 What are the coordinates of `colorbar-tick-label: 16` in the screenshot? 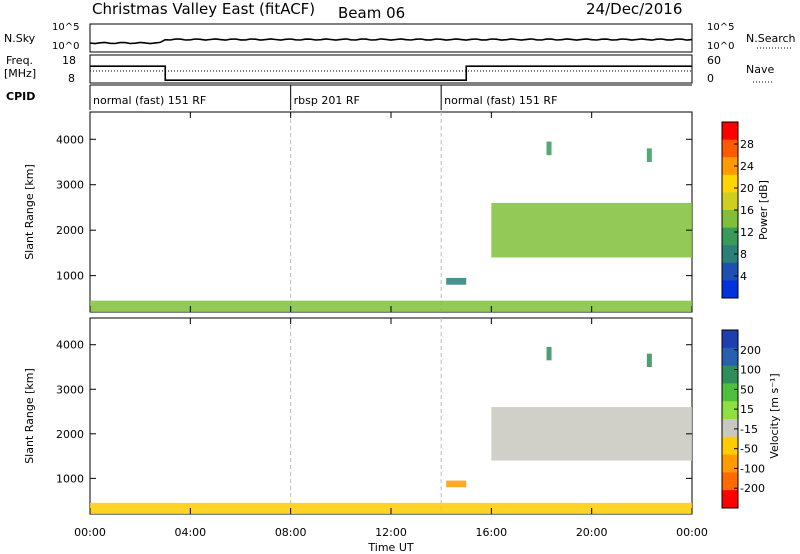 It's located at (747, 210).